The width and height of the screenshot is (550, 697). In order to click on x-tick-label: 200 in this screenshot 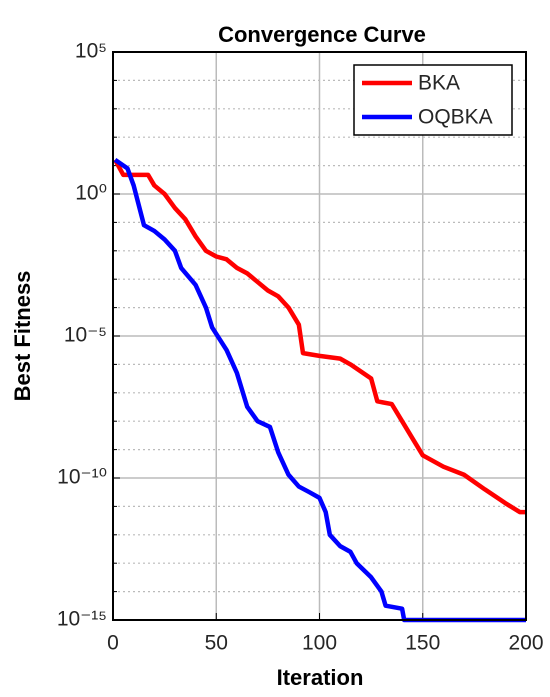, I will do `click(525, 643)`.